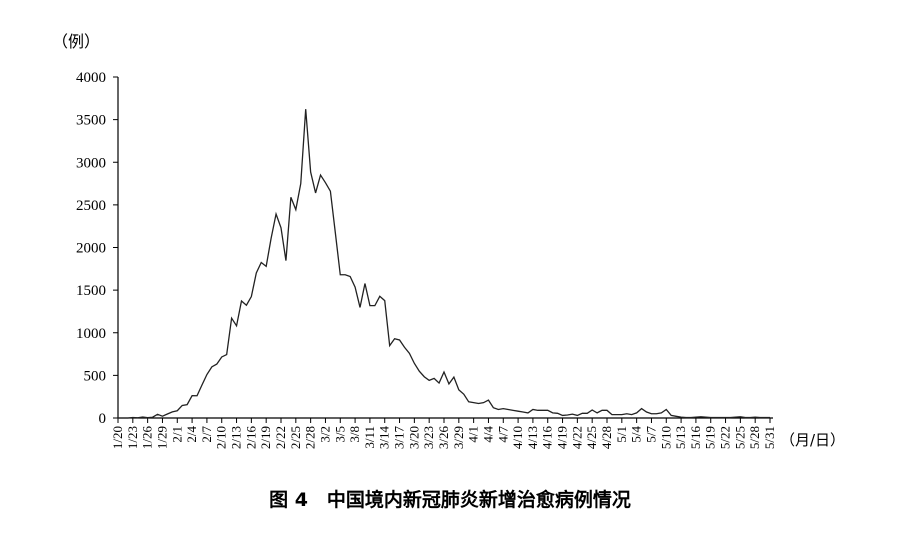 The height and width of the screenshot is (539, 900). What do you see at coordinates (176, 434) in the screenshot?
I see `x-tick-label: 2/1` at bounding box center [176, 434].